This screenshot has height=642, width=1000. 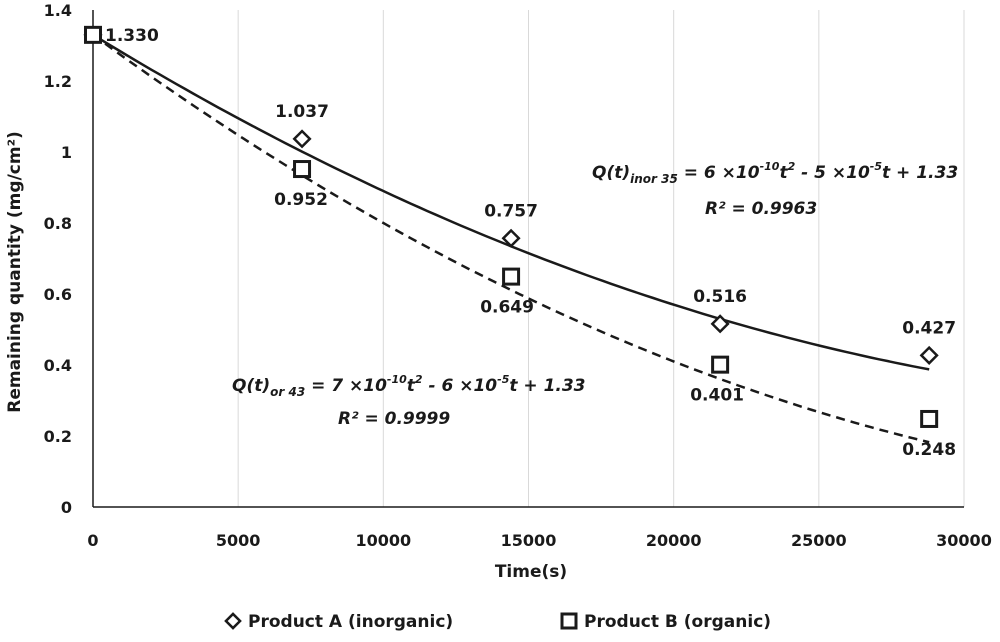 What do you see at coordinates (674, 540) in the screenshot?
I see `x-tick-label: 20000` at bounding box center [674, 540].